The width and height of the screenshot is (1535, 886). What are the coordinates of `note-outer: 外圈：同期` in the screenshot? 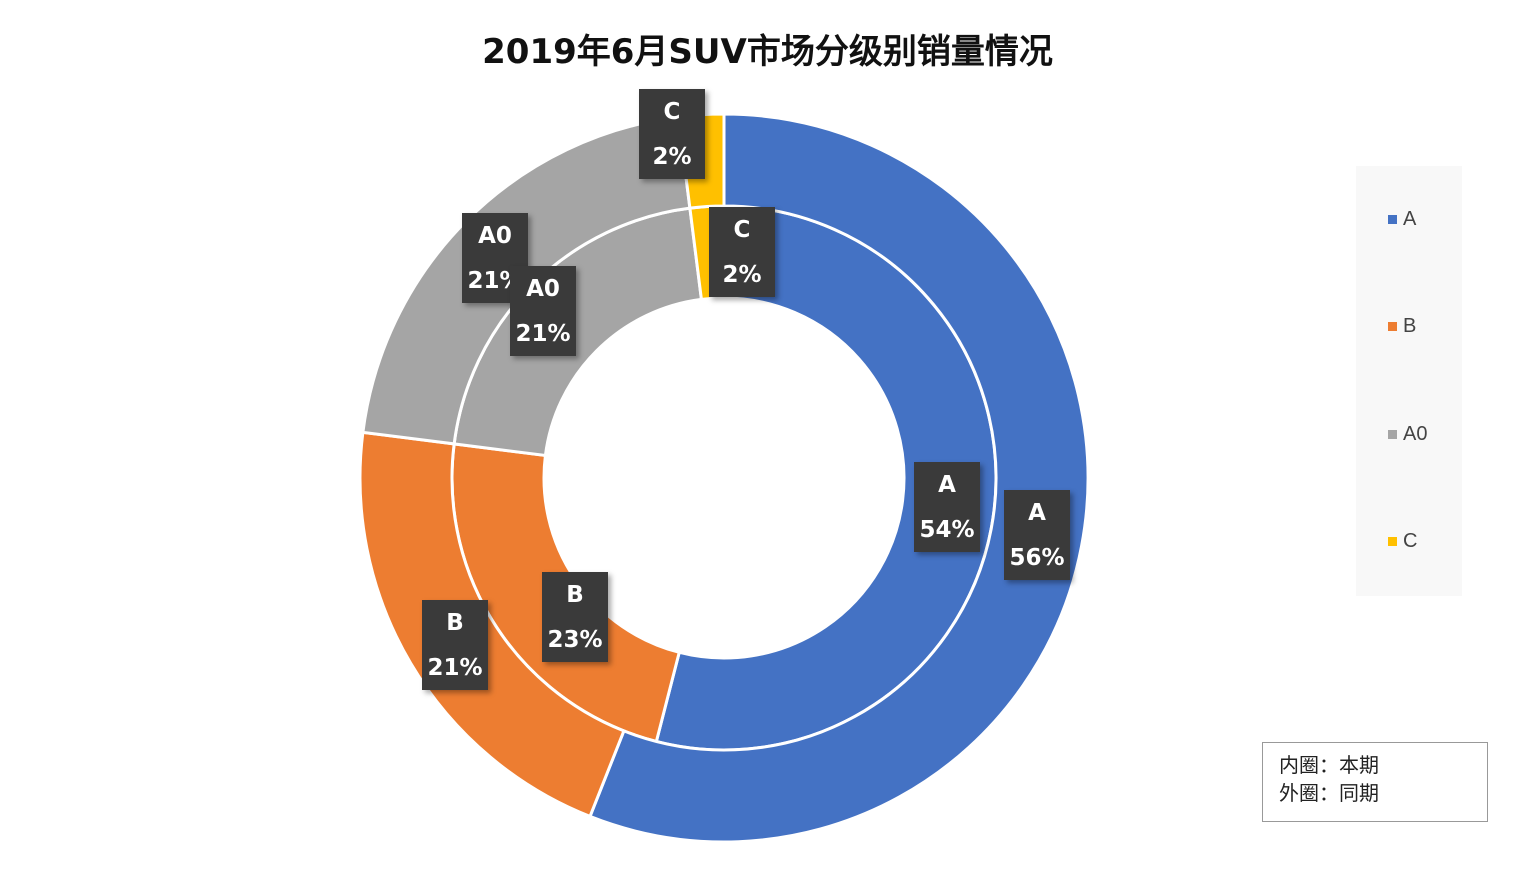 It's located at (1329, 793).